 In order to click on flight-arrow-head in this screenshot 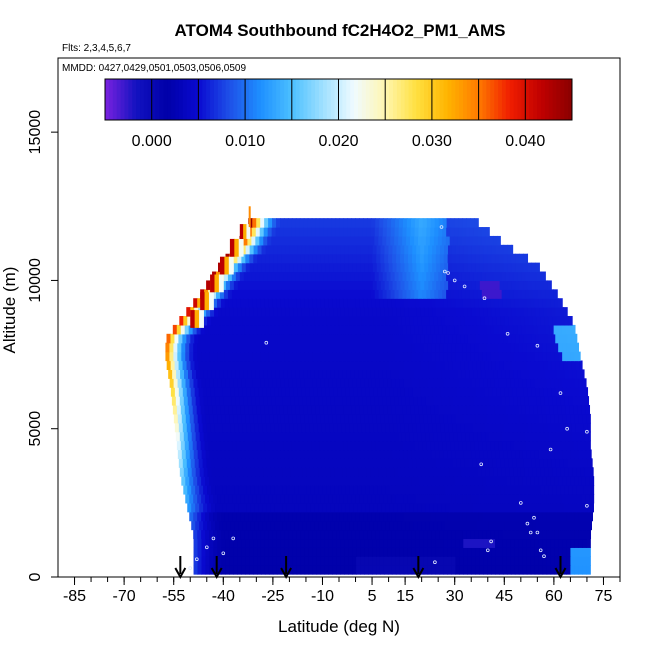, I will do `click(180, 573)`.